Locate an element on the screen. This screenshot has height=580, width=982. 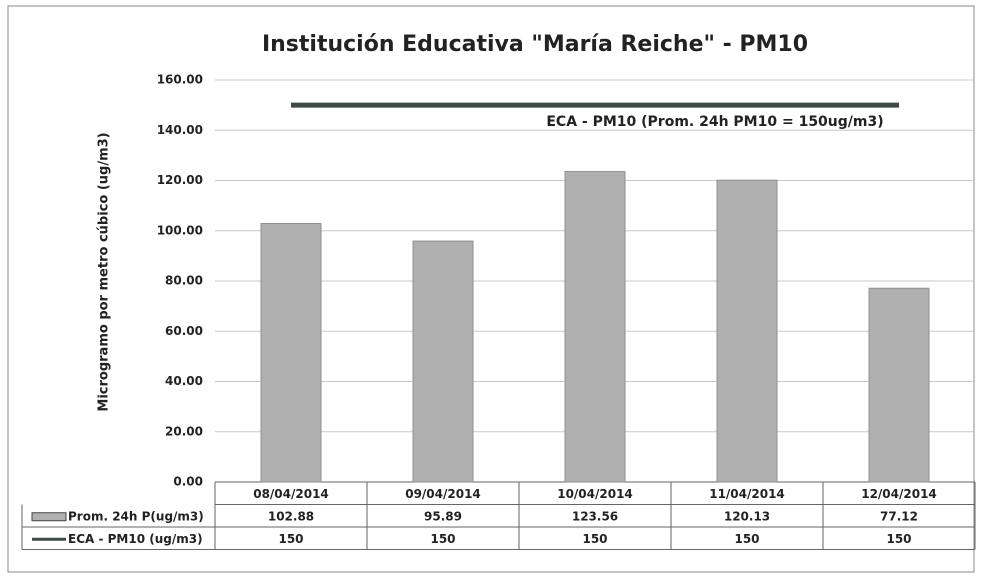
y-tick-label: 160.00 is located at coordinates (180, 80).